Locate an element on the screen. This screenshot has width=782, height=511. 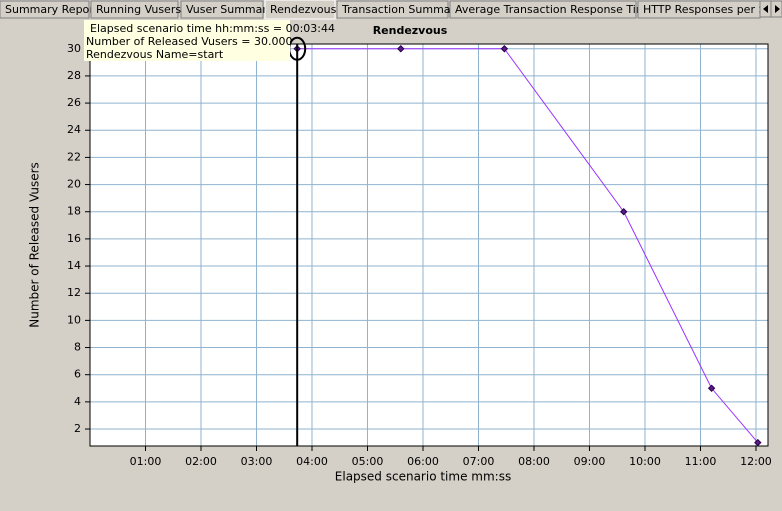
y-tick-label: 30 is located at coordinates (74, 48).